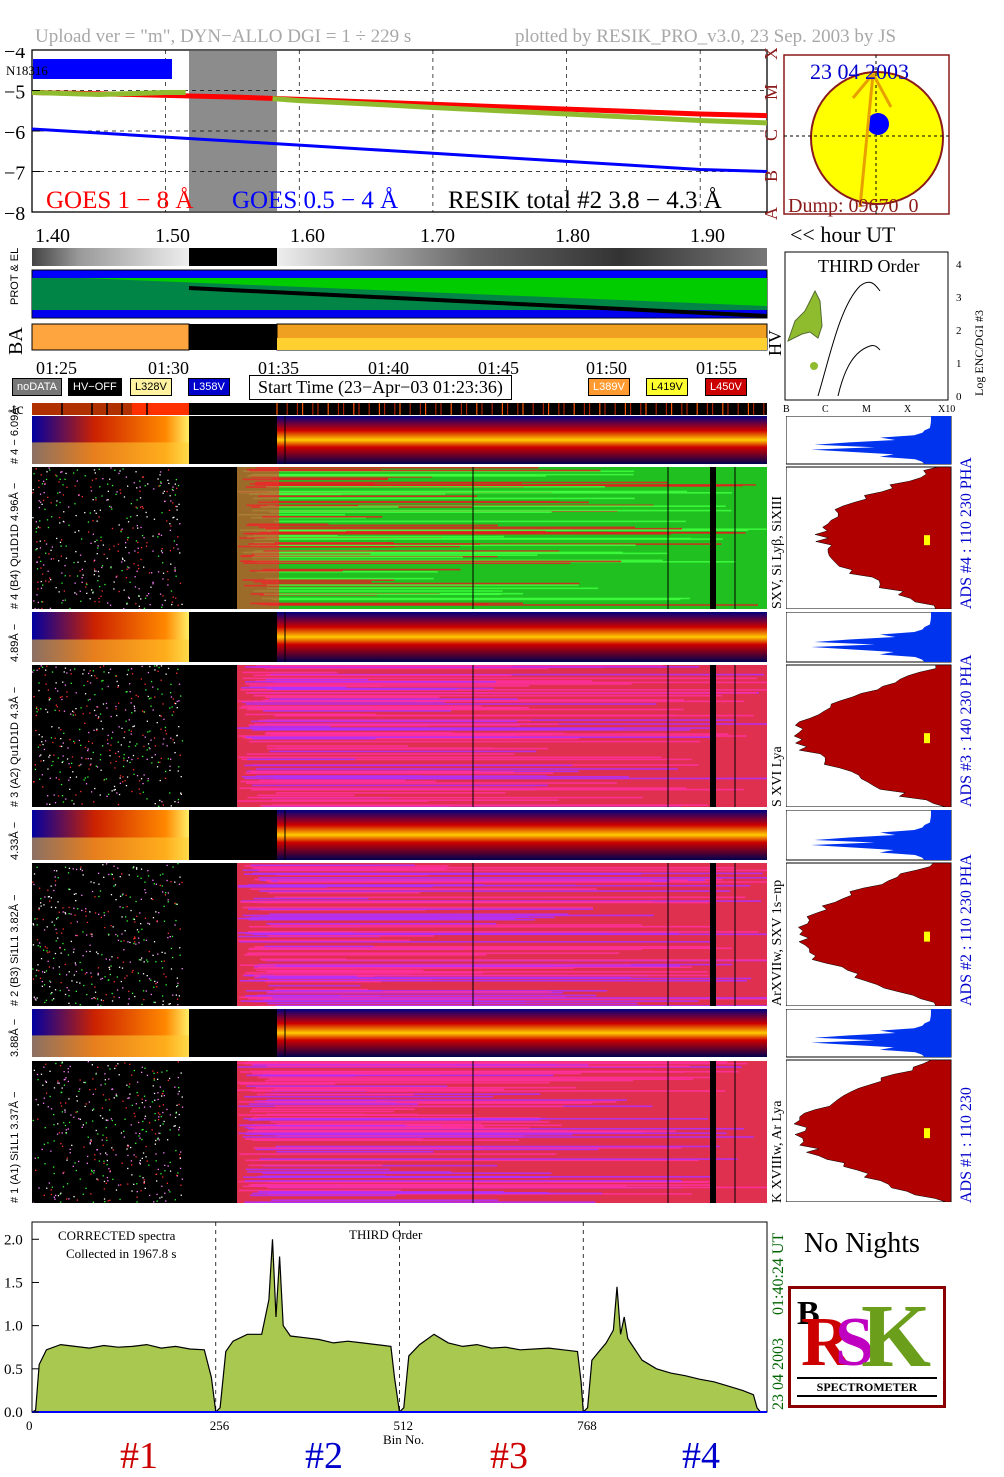 The image size is (1004, 1477). I want to click on ads-dark-band, so click(713, 538).